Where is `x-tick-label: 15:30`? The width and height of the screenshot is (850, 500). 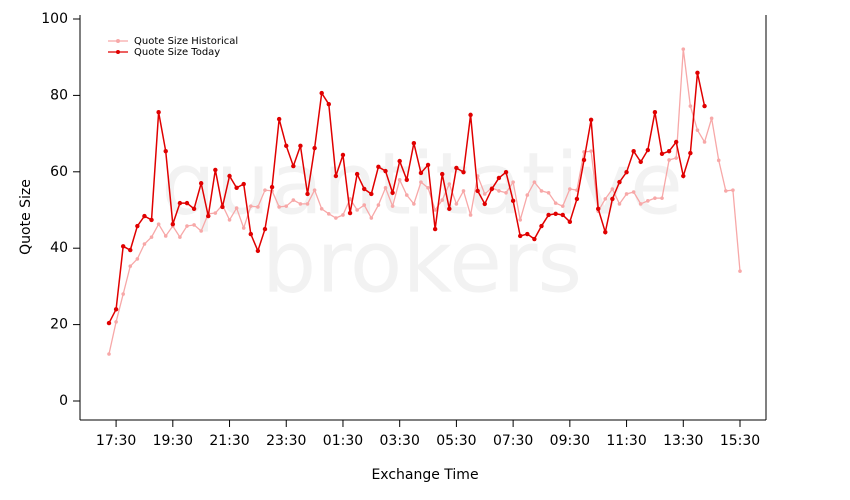
x-tick-label: 15:30 is located at coordinates (740, 441).